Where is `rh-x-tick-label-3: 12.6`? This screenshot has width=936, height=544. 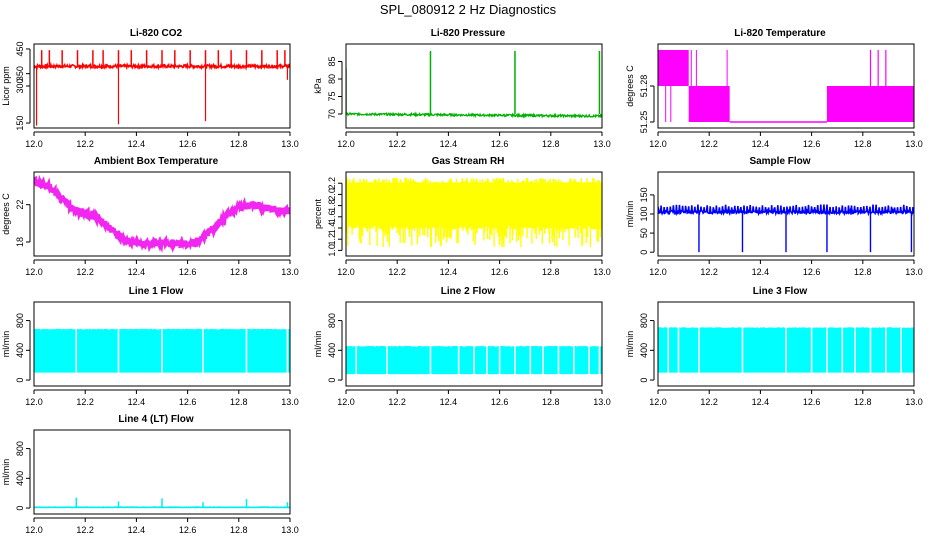 rh-x-tick-label-3: 12.6 is located at coordinates (500, 272).